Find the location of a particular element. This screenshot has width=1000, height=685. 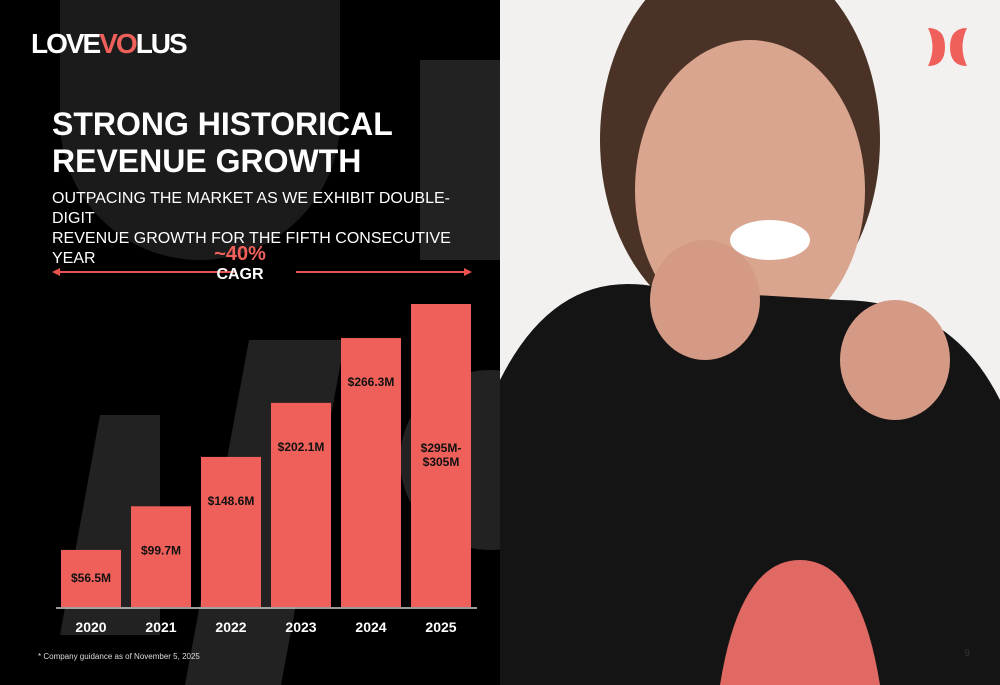

cagr-callout: ~40% CAGR is located at coordinates (250, 263).